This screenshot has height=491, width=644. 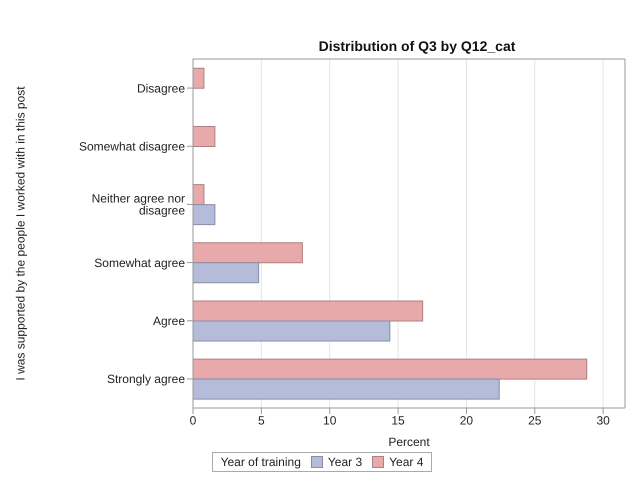 What do you see at coordinates (139, 205) in the screenshot?
I see `y-tick-label: Neither agree nor disagree` at bounding box center [139, 205].